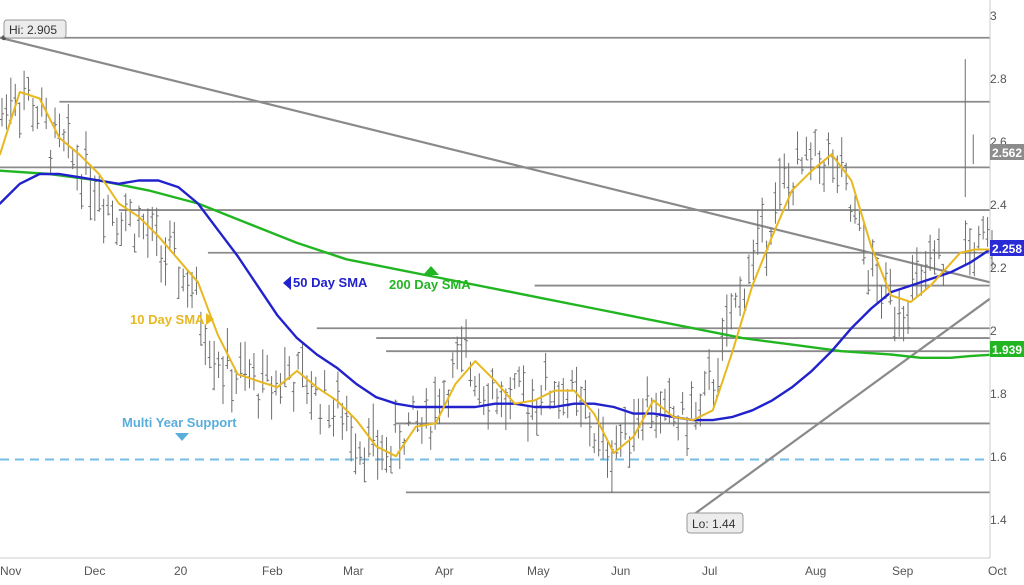 This screenshot has width=1024, height=585. Describe the element at coordinates (444, 571) in the screenshot. I see `x-tick-label: Apr` at that location.